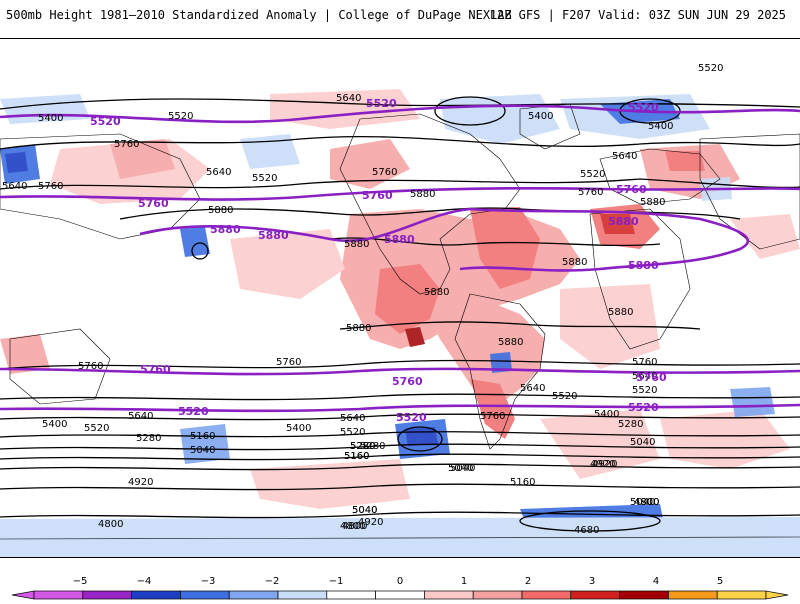  What do you see at coordinates (155, 369) in the screenshot?
I see `label-p5760-sp: 5760` at bounding box center [155, 369].